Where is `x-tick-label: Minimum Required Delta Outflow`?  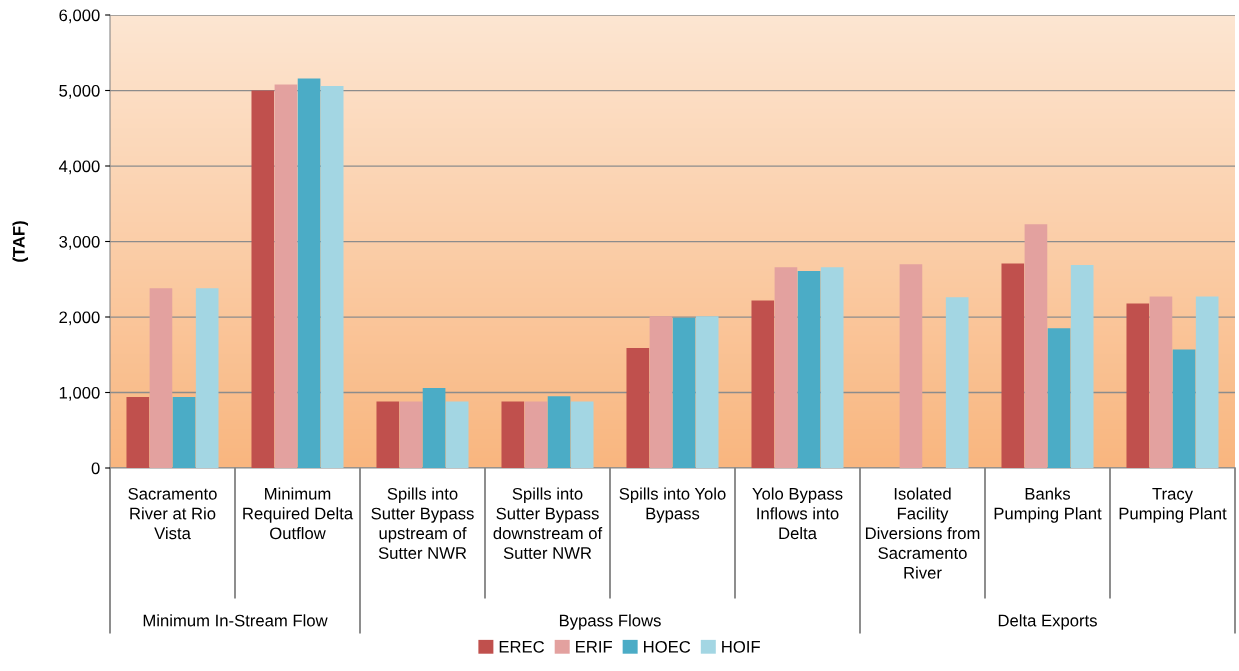 x-tick-label: Minimum Required Delta Outflow is located at coordinates (298, 513).